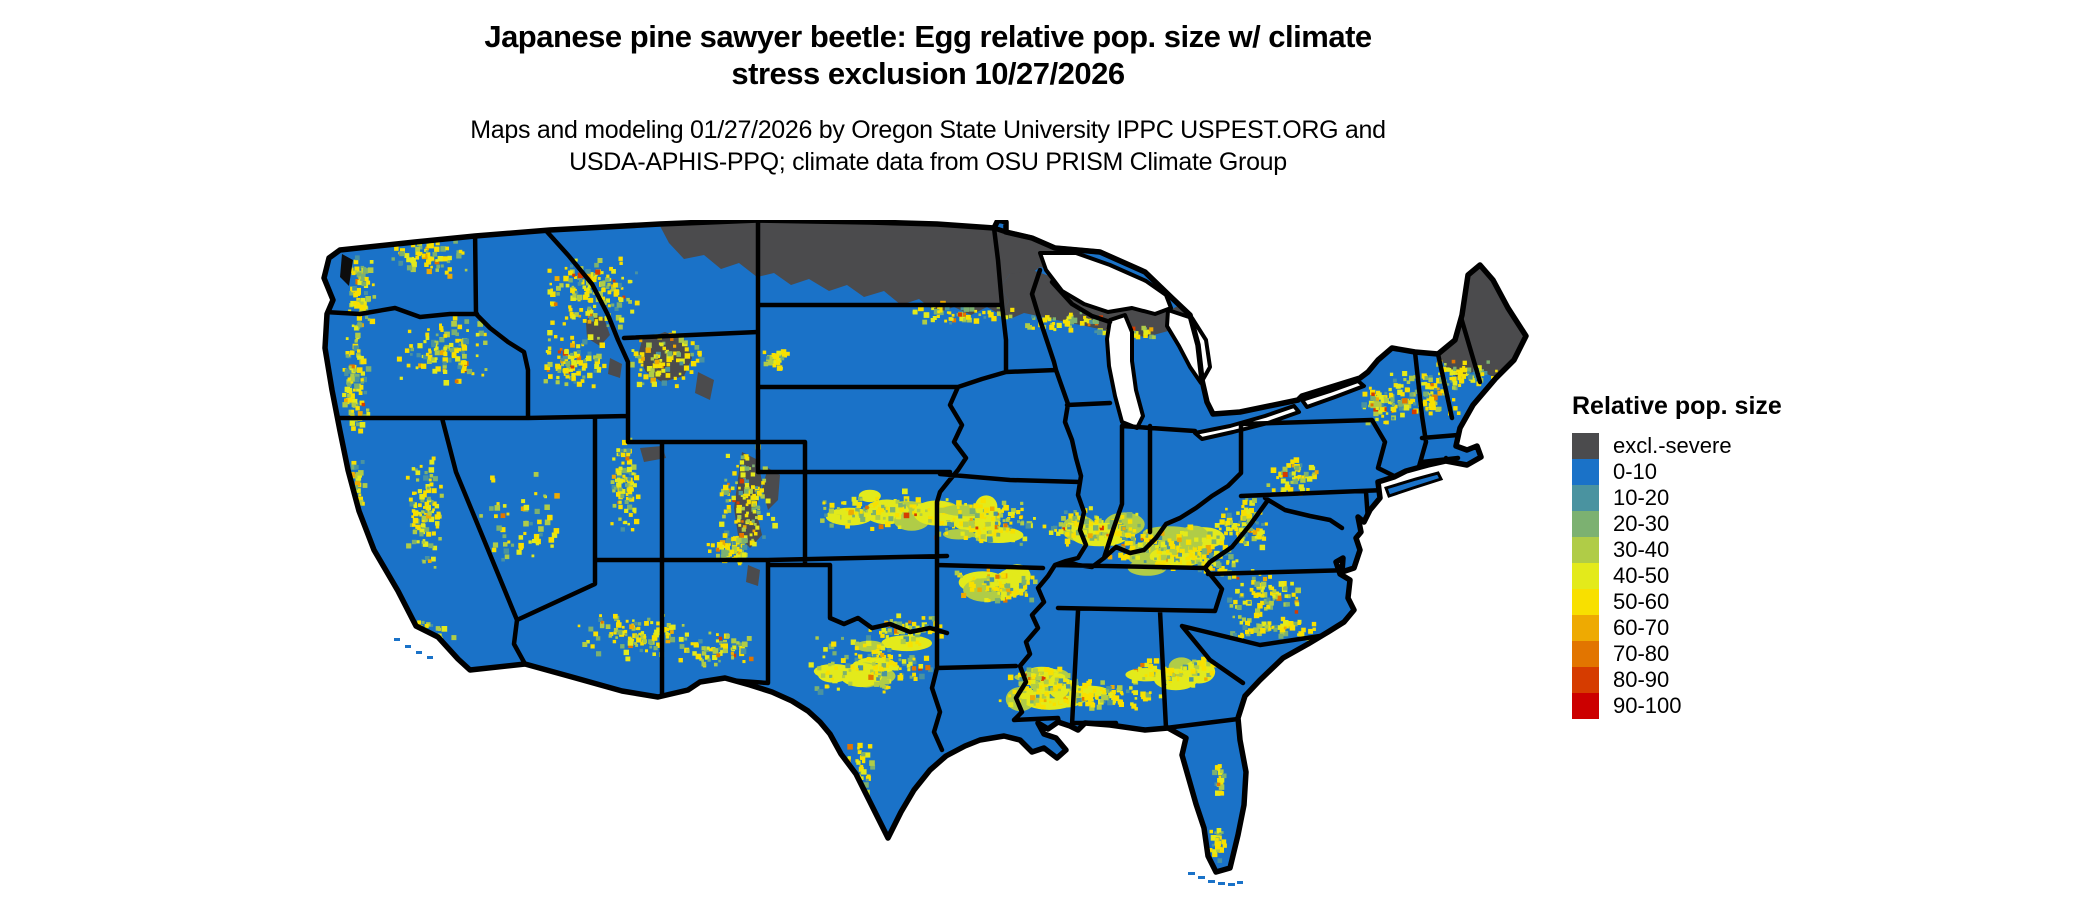  What do you see at coordinates (1641, 549) in the screenshot?
I see `legend-label: 30-40` at bounding box center [1641, 549].